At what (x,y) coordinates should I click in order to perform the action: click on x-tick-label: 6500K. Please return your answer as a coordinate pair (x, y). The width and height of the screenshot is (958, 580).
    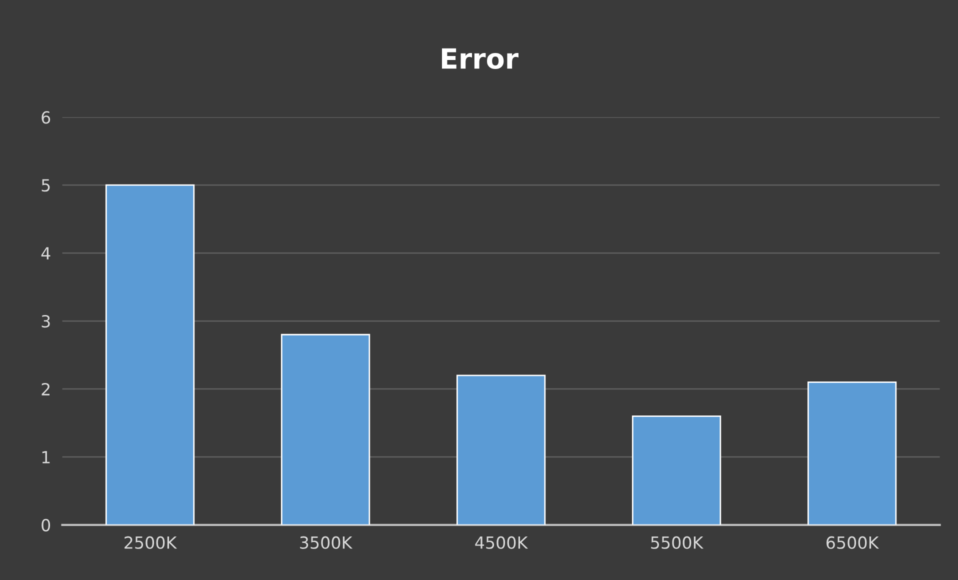
    Looking at the image, I should click on (853, 542).